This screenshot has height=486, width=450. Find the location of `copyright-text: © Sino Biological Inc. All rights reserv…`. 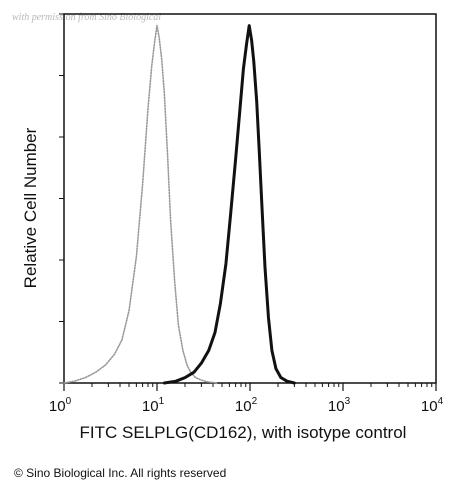

copyright-text: © Sino Biological Inc. All rights reserv… is located at coordinates (120, 473).